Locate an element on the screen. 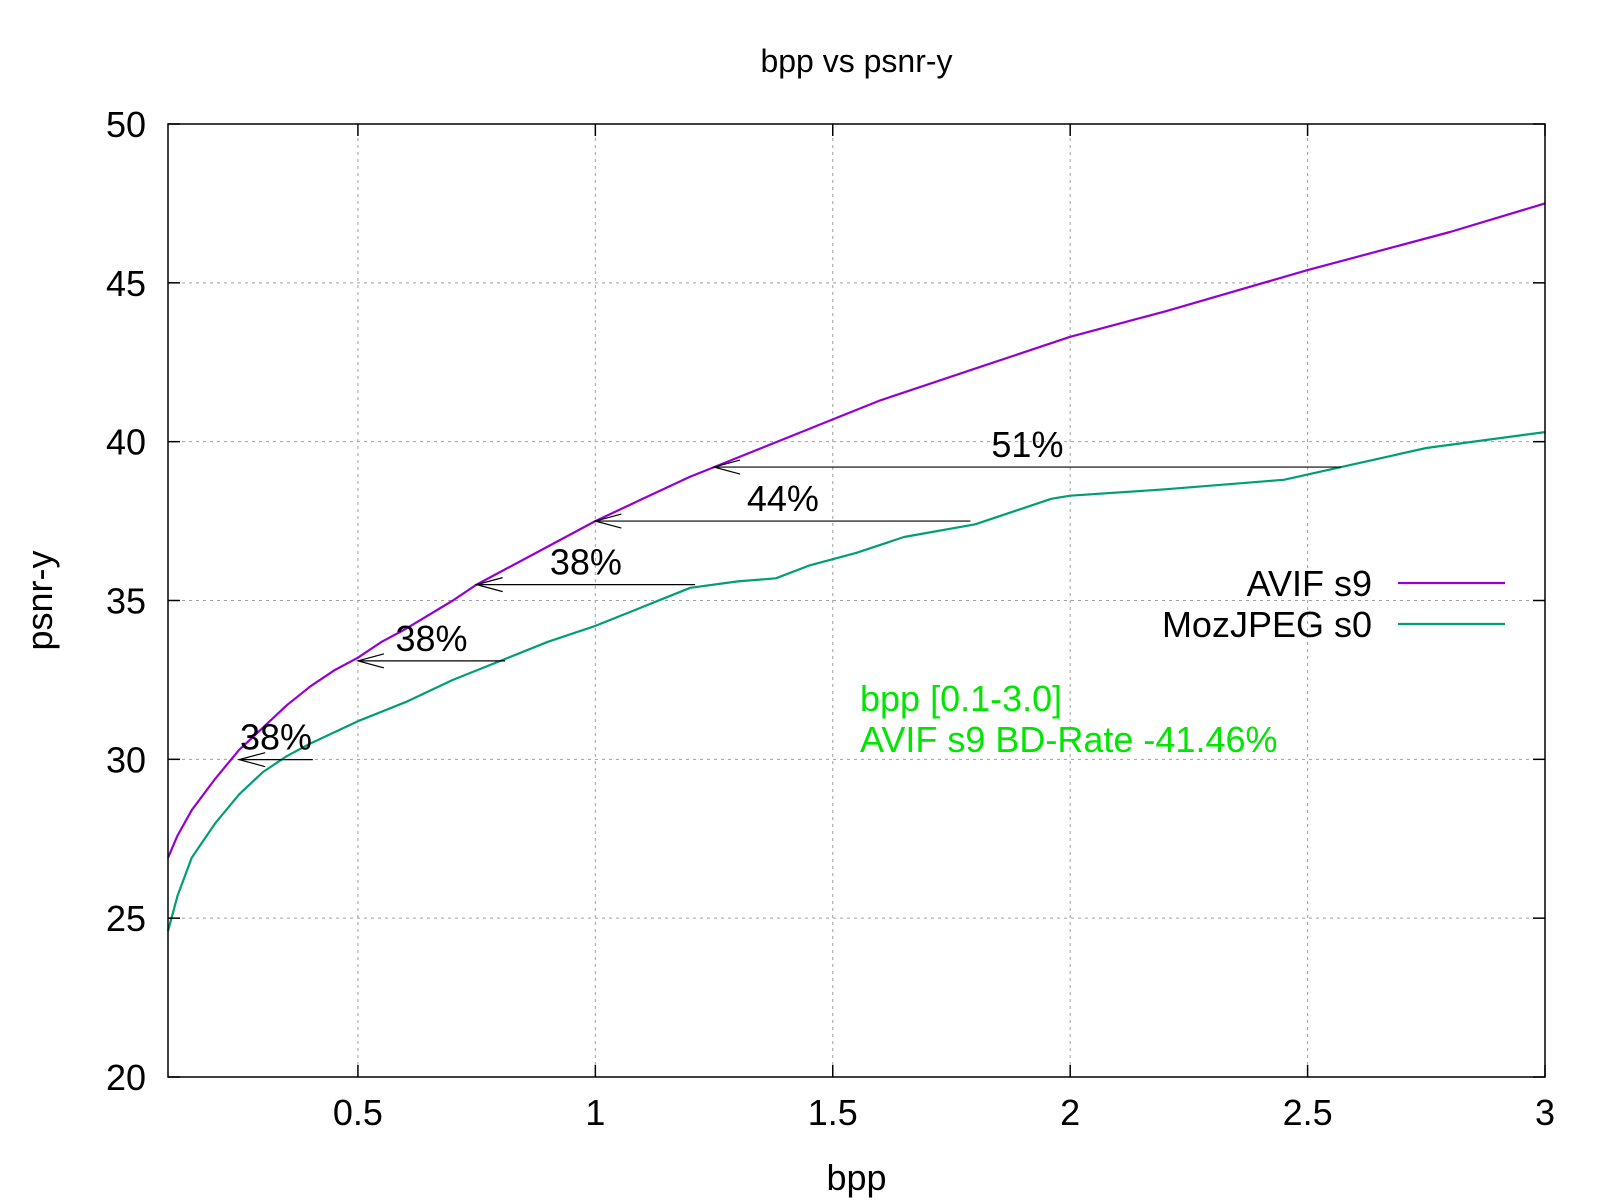 The height and width of the screenshot is (1200, 1600). annotation-label: 51% is located at coordinates (1027, 444).